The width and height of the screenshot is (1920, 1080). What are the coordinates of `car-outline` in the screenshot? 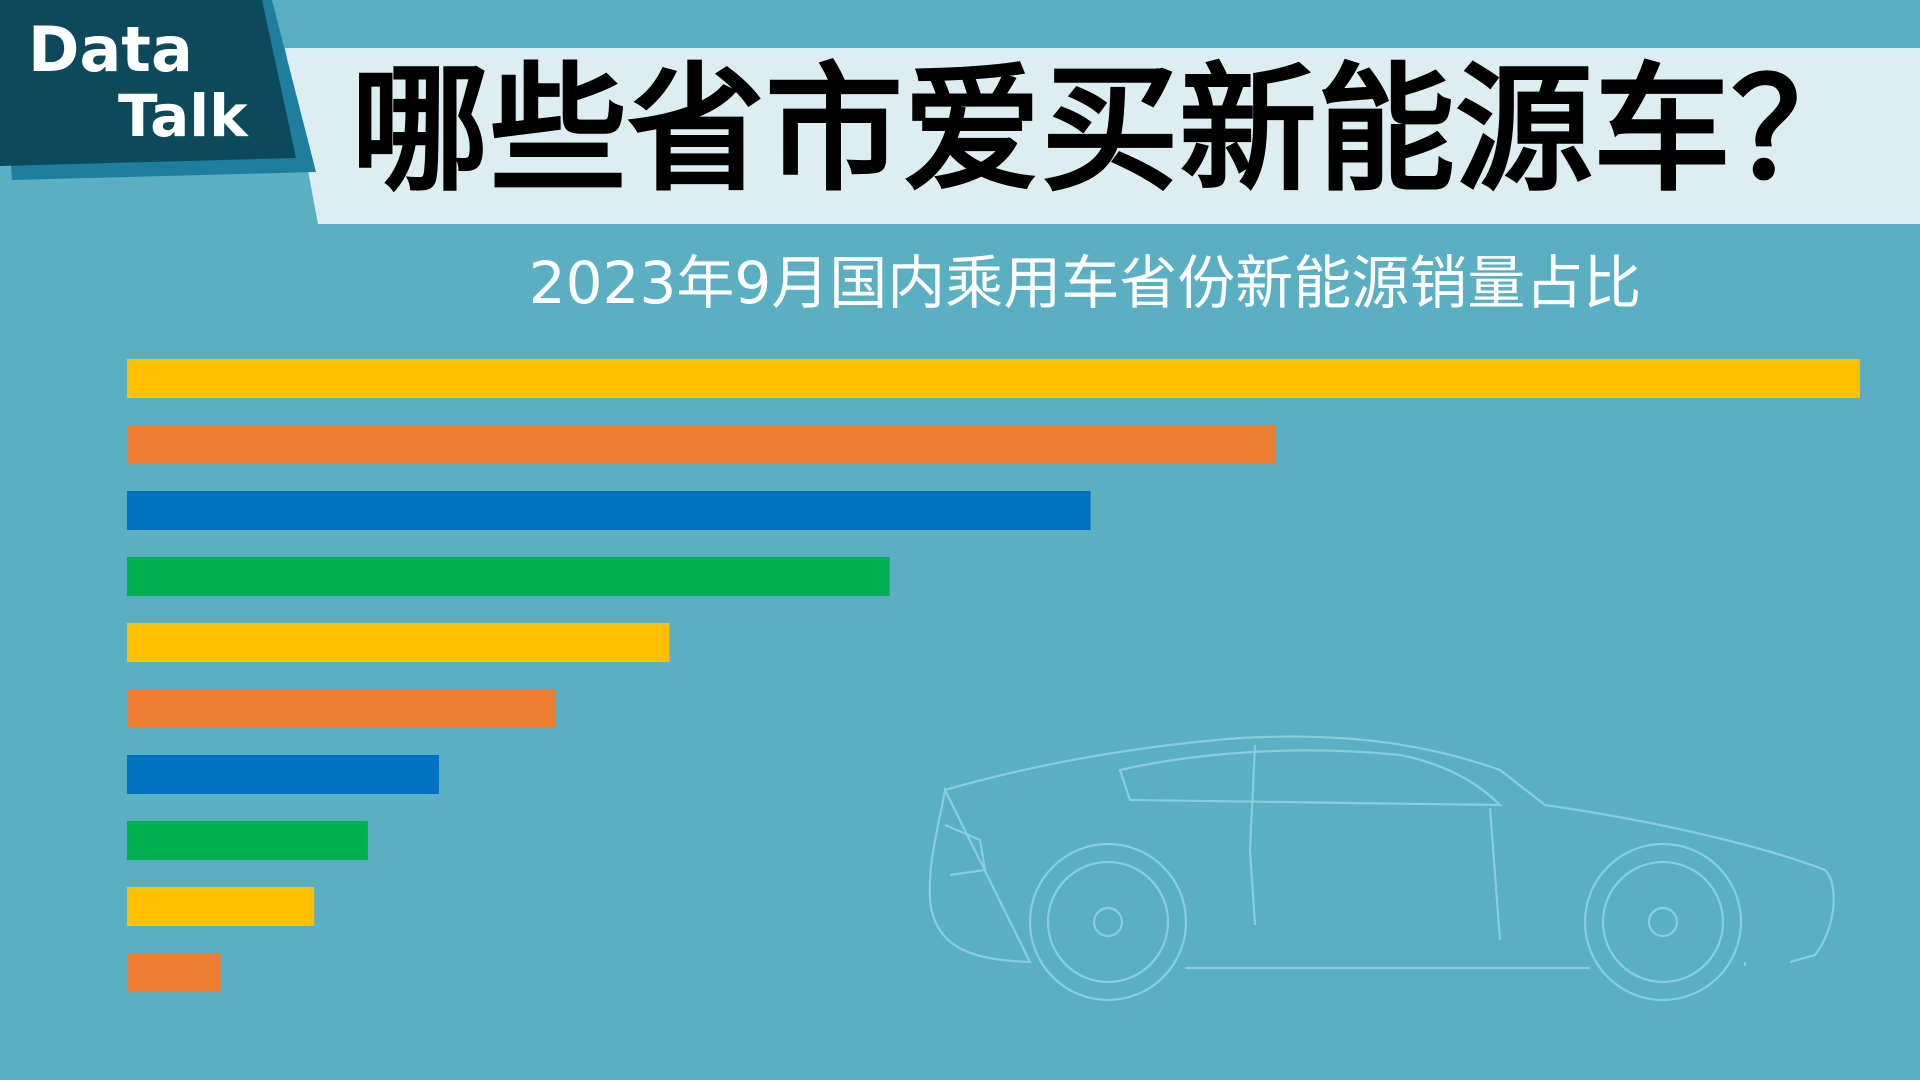 It's located at (1381, 868).